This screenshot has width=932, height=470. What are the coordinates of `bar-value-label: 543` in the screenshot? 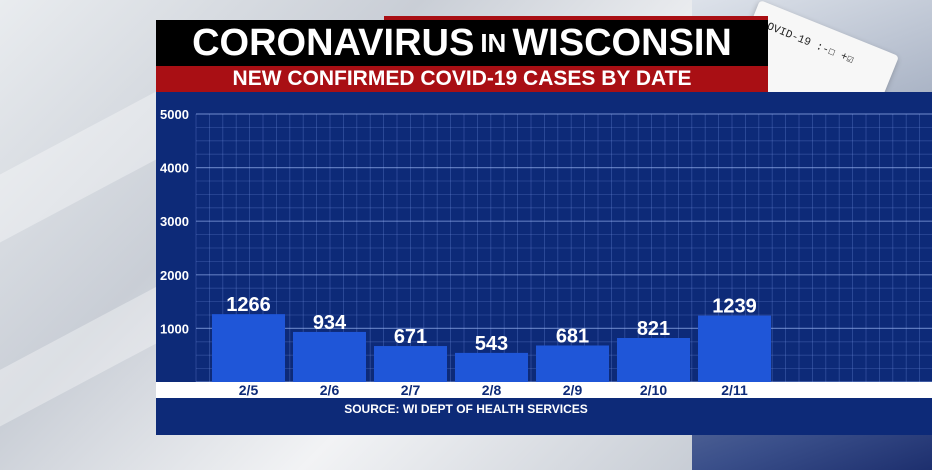 It's located at (491, 344).